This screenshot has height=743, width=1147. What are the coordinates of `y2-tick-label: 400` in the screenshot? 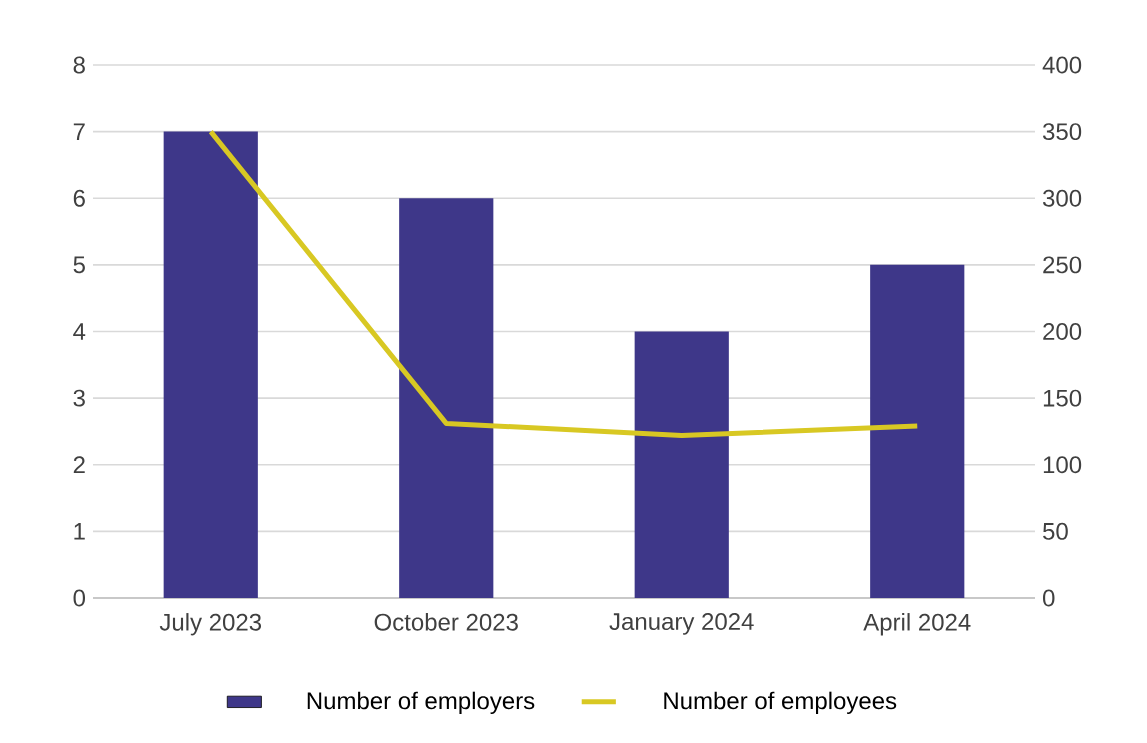 It's located at (1062, 65).